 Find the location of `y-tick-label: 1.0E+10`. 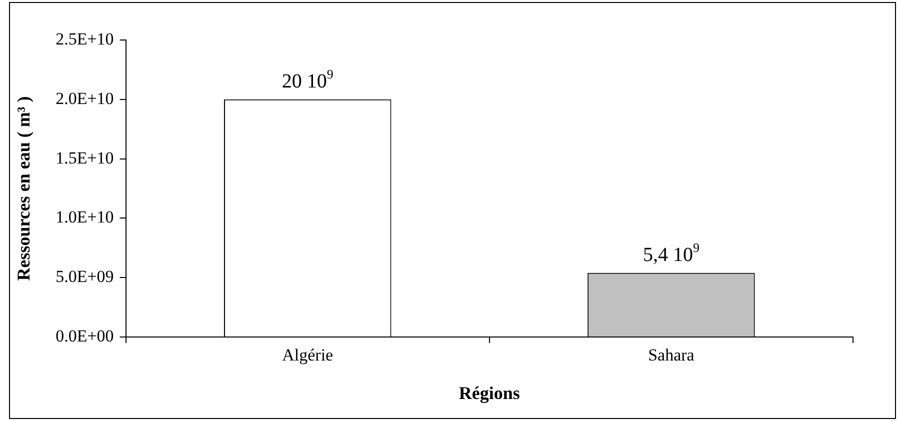

y-tick-label: 1.0E+10 is located at coordinates (85, 217).